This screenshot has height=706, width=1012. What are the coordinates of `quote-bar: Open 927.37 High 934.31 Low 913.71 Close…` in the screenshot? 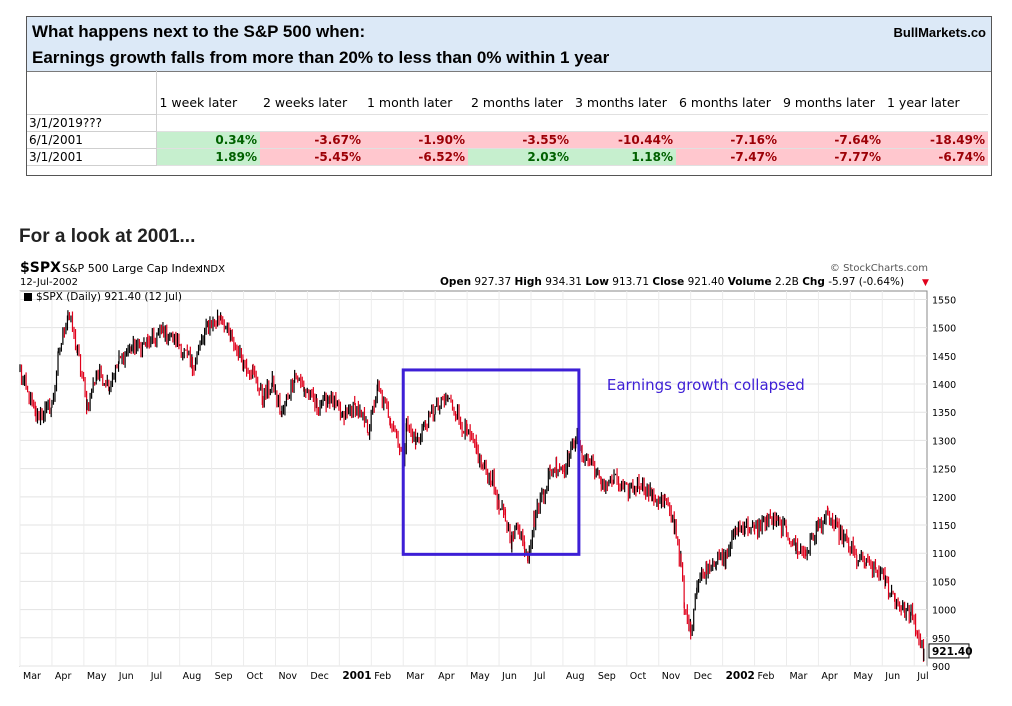 It's located at (684, 282).